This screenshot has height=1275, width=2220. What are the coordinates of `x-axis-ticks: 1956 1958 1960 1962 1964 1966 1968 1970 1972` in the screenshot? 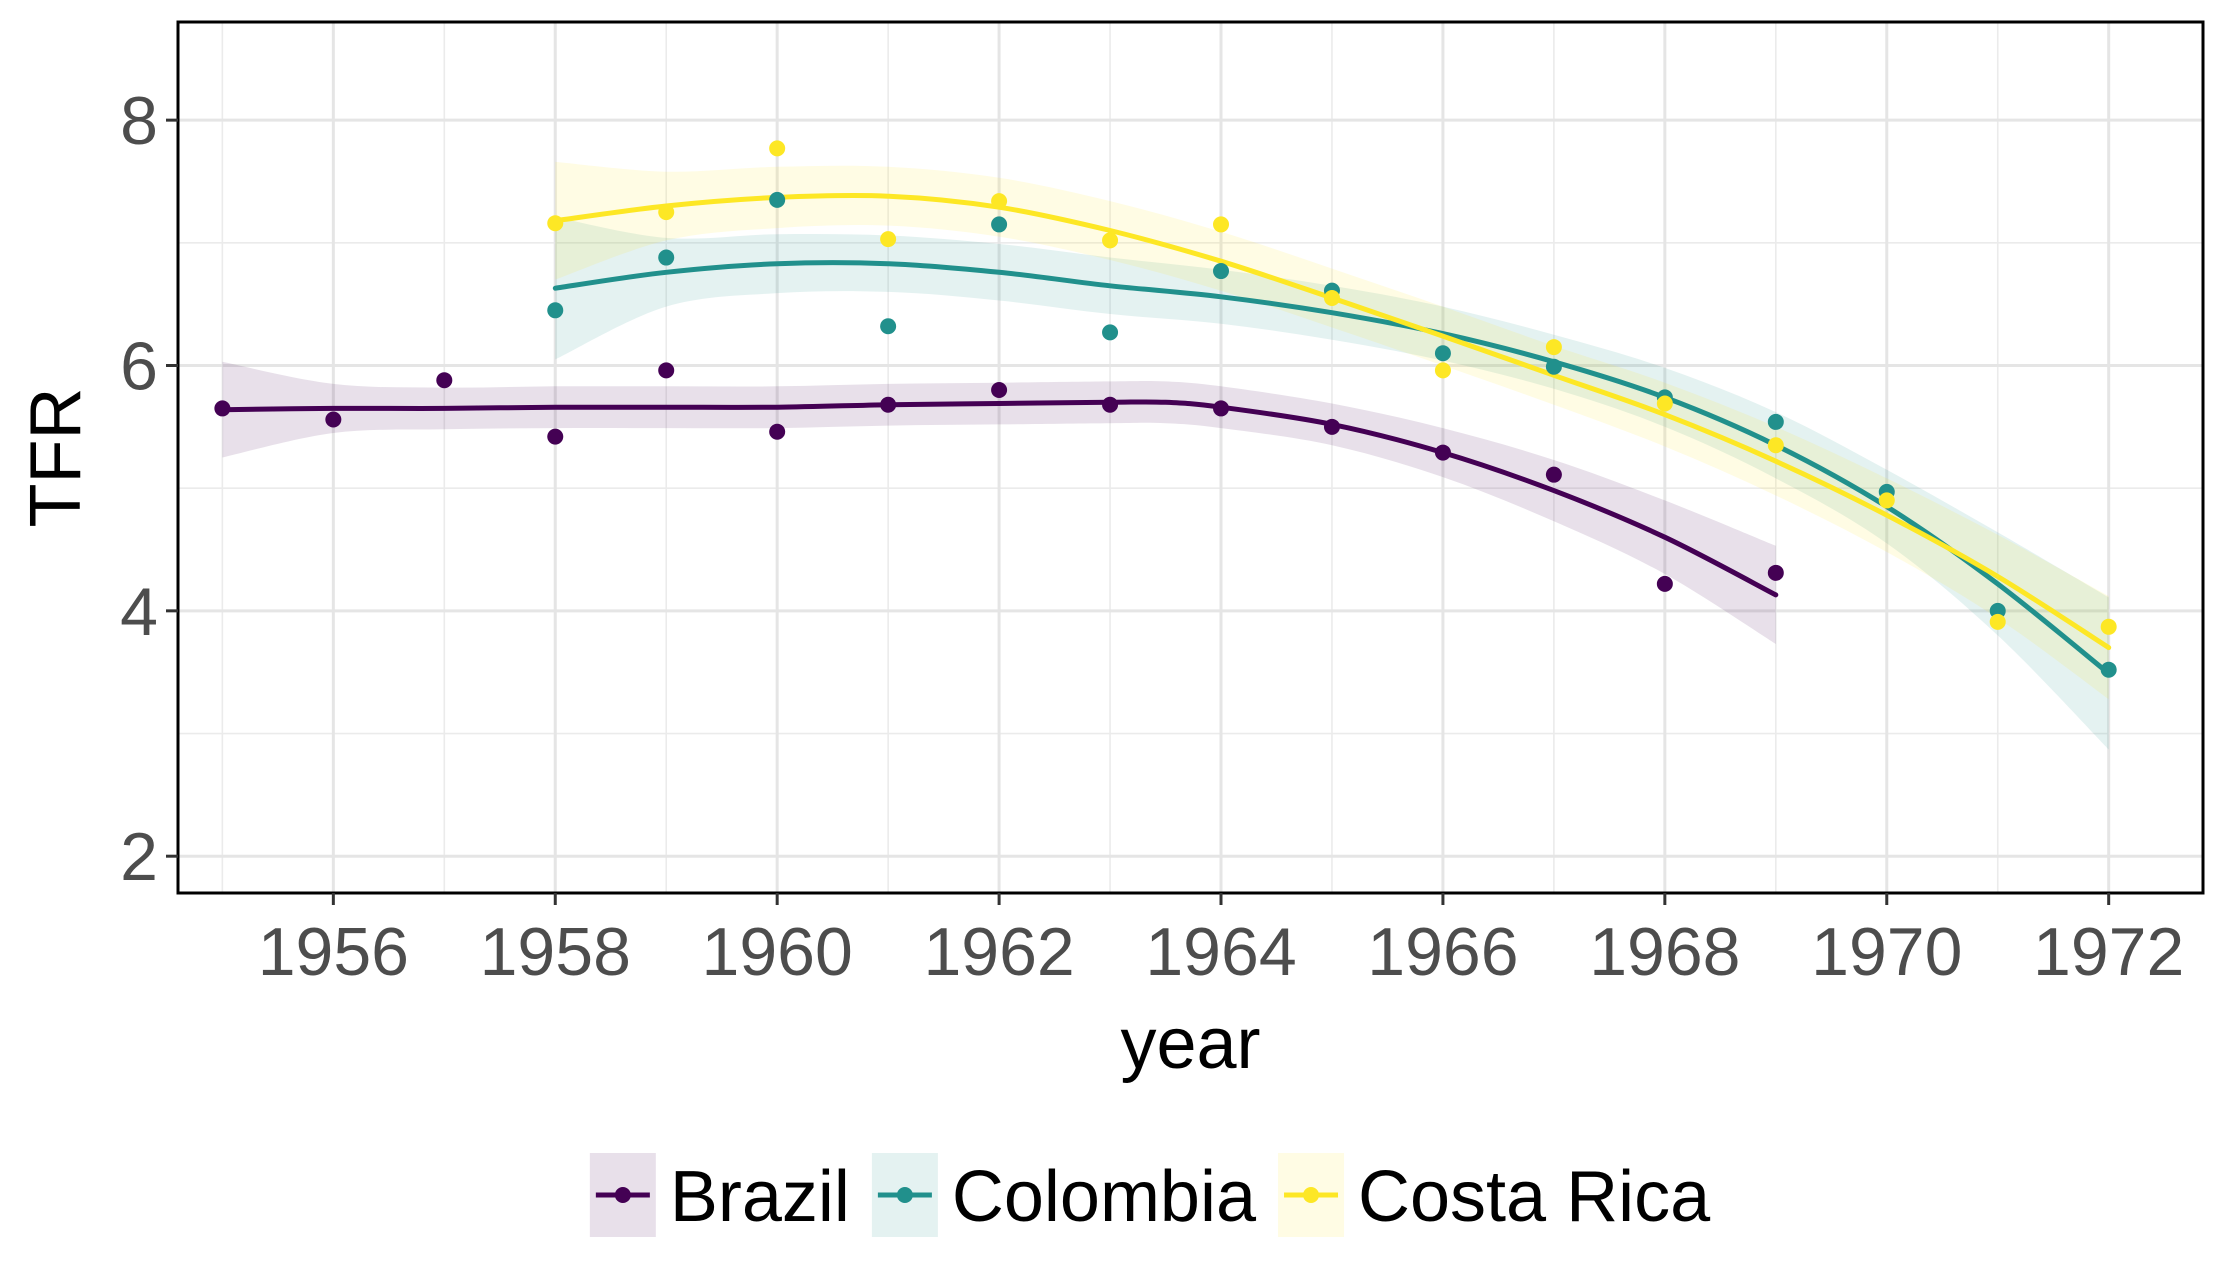 It's located at (1221, 941).